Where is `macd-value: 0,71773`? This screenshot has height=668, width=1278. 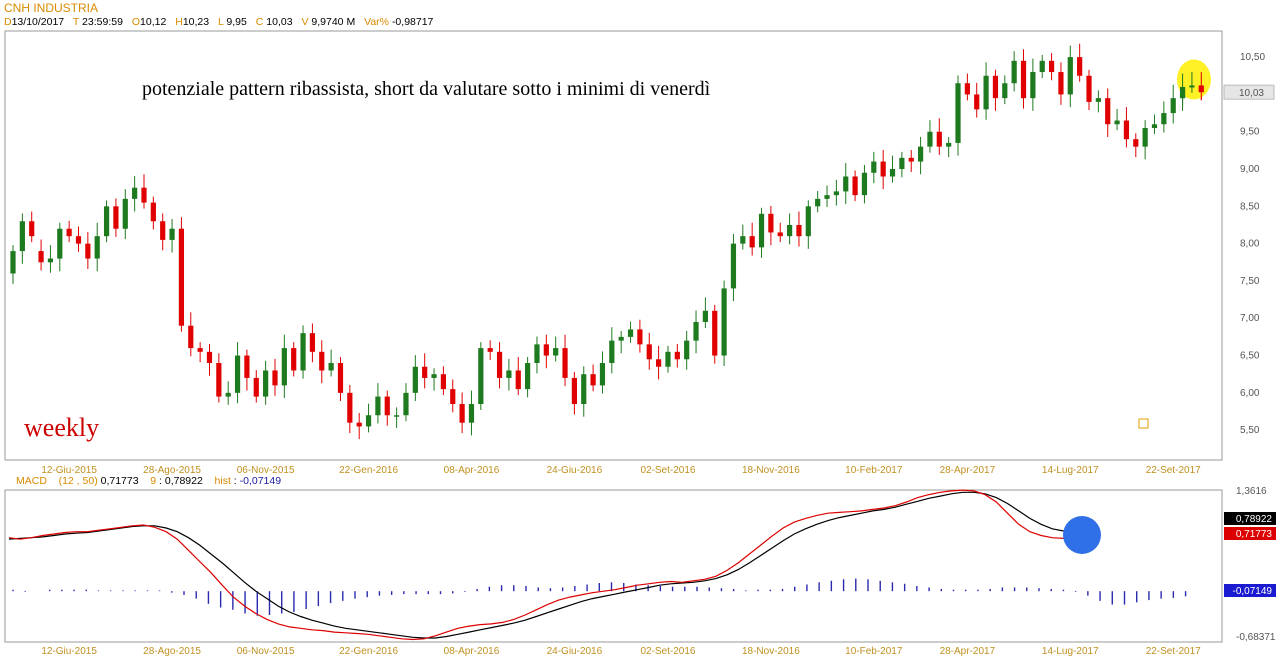 macd-value: 0,71773 is located at coordinates (119, 481).